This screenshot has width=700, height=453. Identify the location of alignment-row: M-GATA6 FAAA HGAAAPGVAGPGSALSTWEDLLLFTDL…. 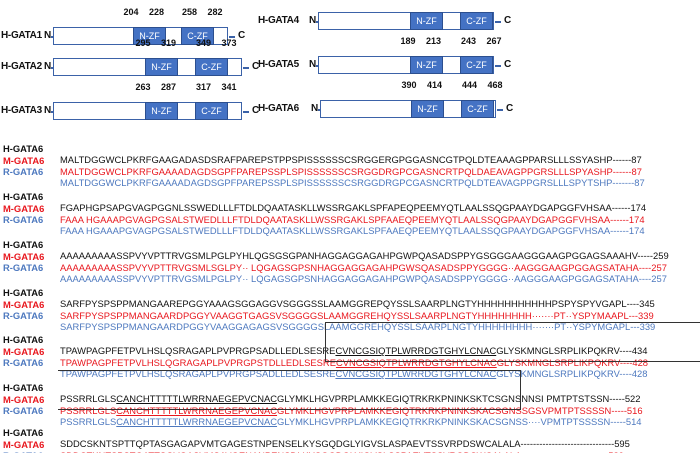
(350, 208).